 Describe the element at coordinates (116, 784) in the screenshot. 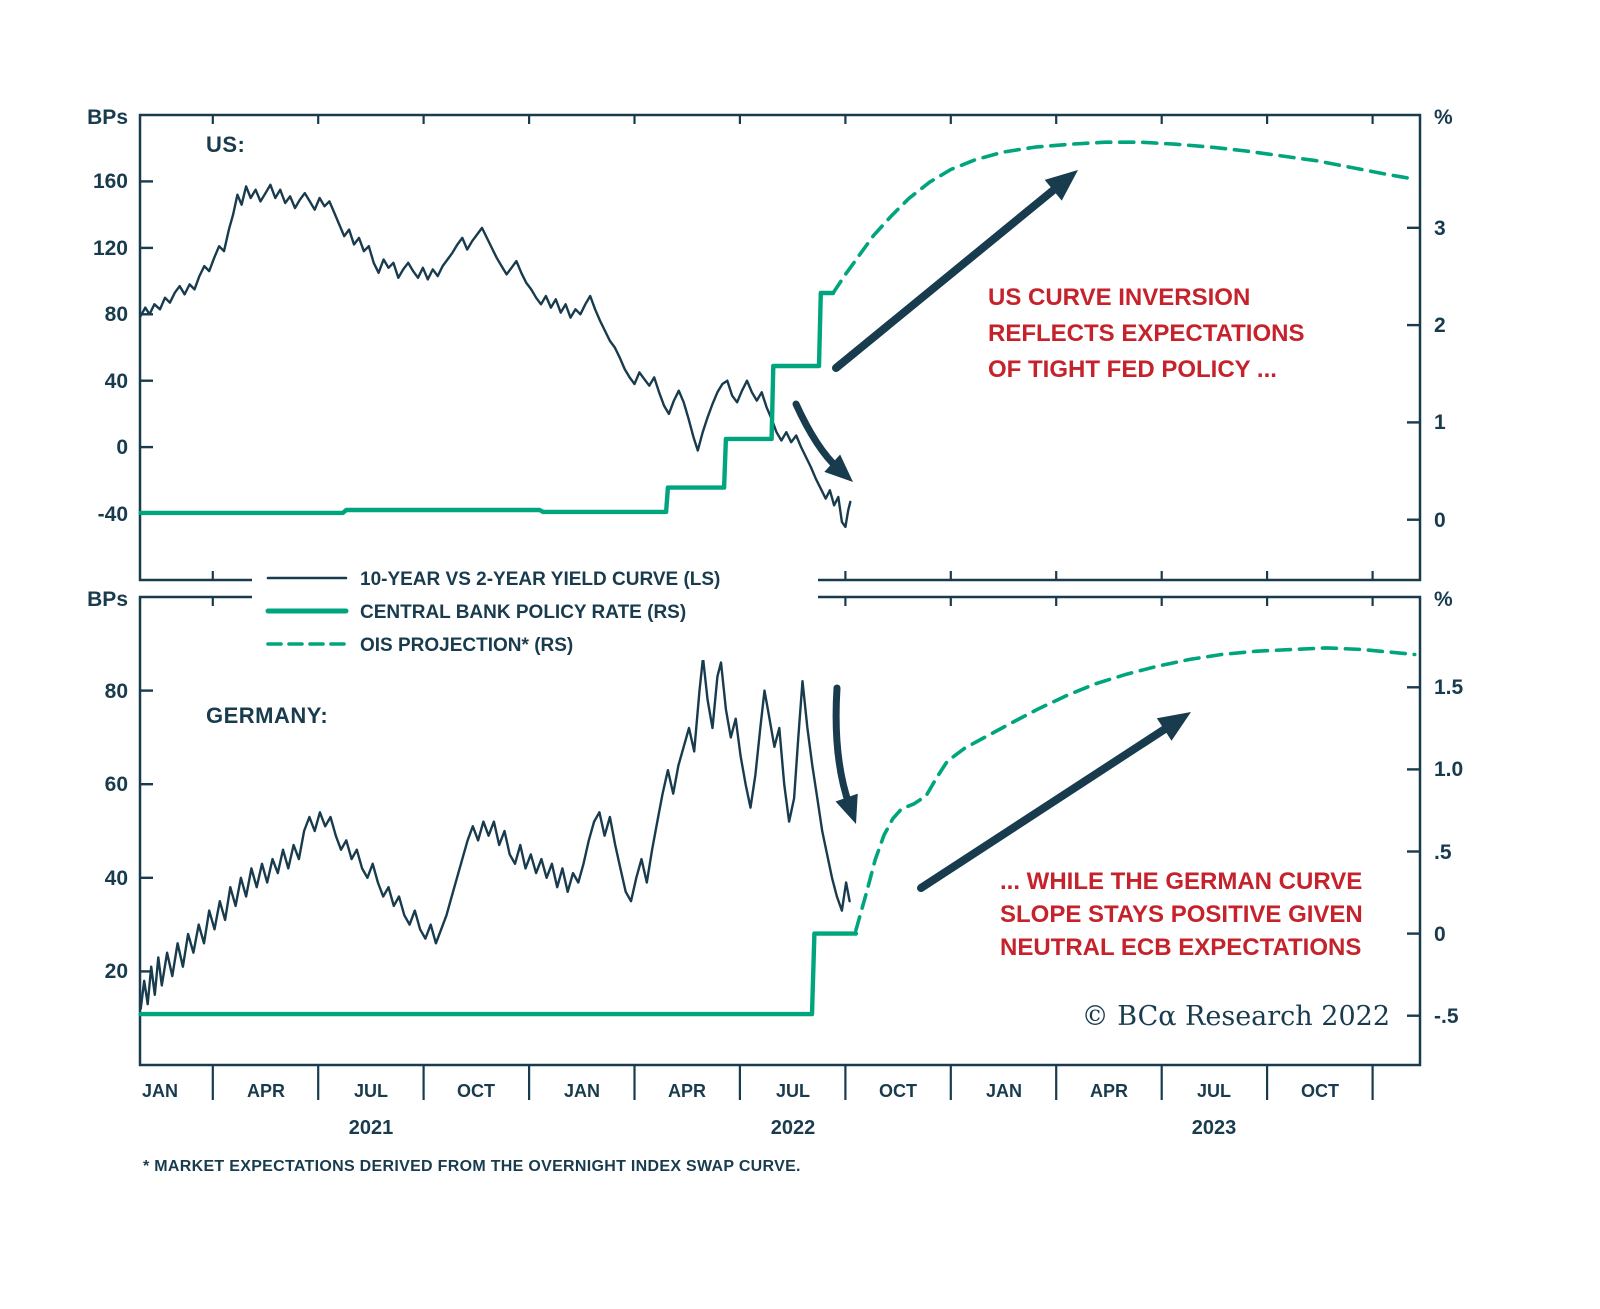

I see `germany-left-tick: 60` at that location.